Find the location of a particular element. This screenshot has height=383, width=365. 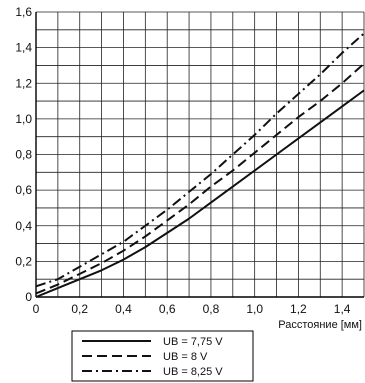

legend-label-1: UB = 7,75 V is located at coordinates (193, 342).